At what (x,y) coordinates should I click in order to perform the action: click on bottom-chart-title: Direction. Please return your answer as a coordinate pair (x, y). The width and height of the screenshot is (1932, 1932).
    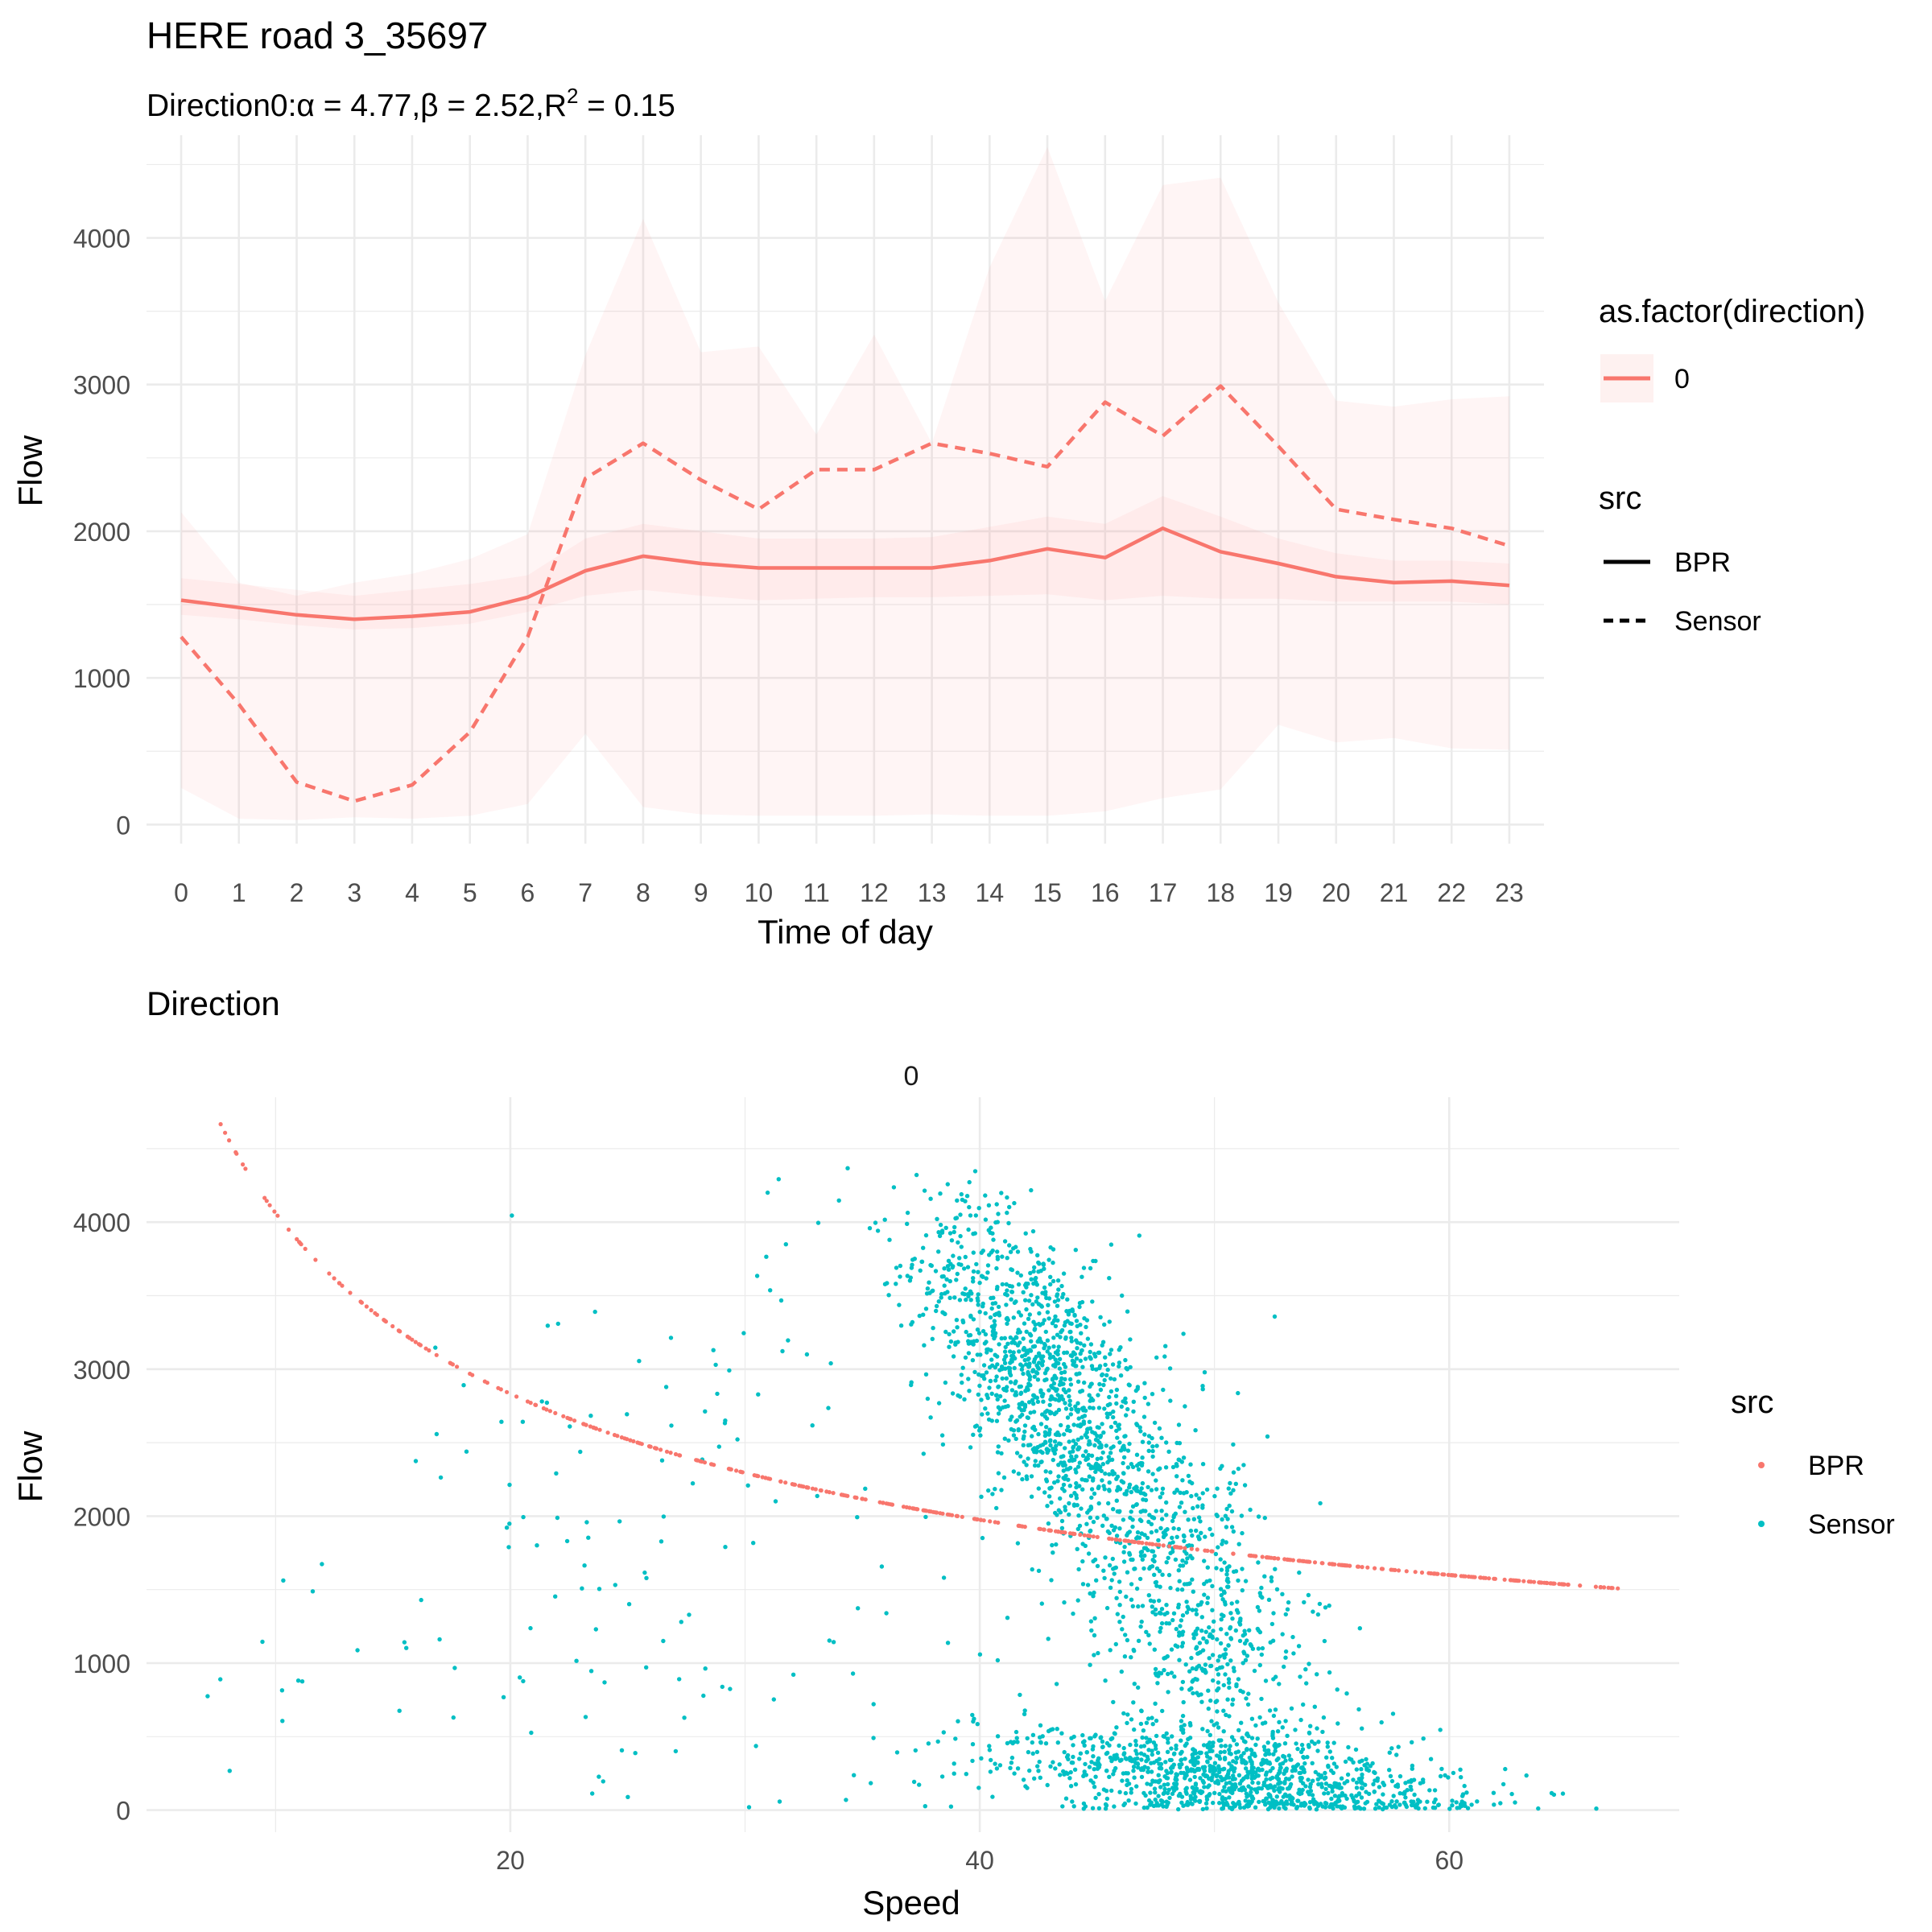
    Looking at the image, I should click on (213, 1003).